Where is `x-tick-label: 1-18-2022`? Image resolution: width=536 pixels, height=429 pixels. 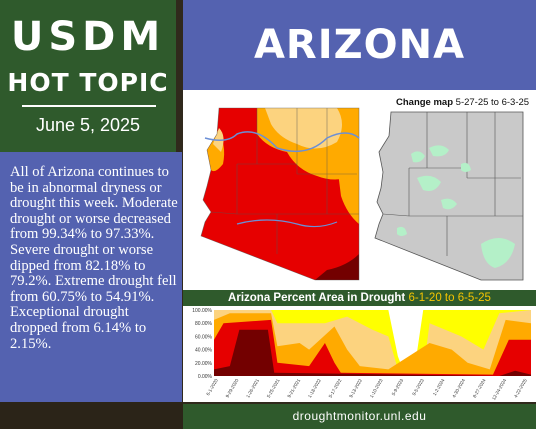
x-tick-label: 1-18-2022 is located at coordinates (314, 388).